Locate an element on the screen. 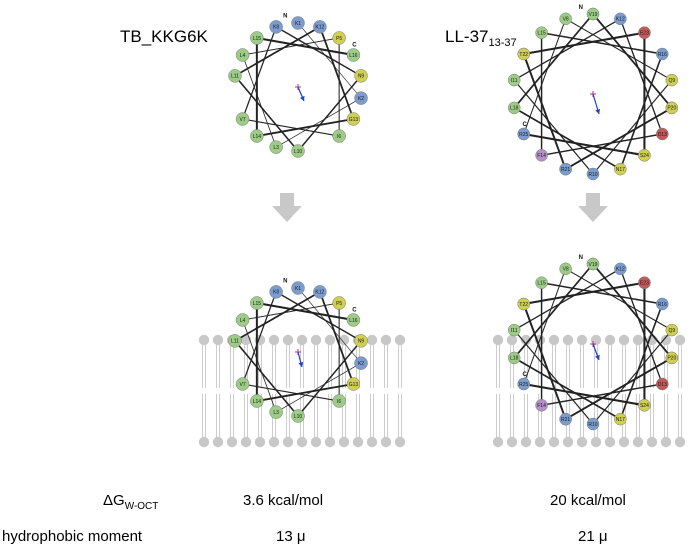 This screenshot has height=550, width=696. residue-q9: Q9 is located at coordinates (672, 80).